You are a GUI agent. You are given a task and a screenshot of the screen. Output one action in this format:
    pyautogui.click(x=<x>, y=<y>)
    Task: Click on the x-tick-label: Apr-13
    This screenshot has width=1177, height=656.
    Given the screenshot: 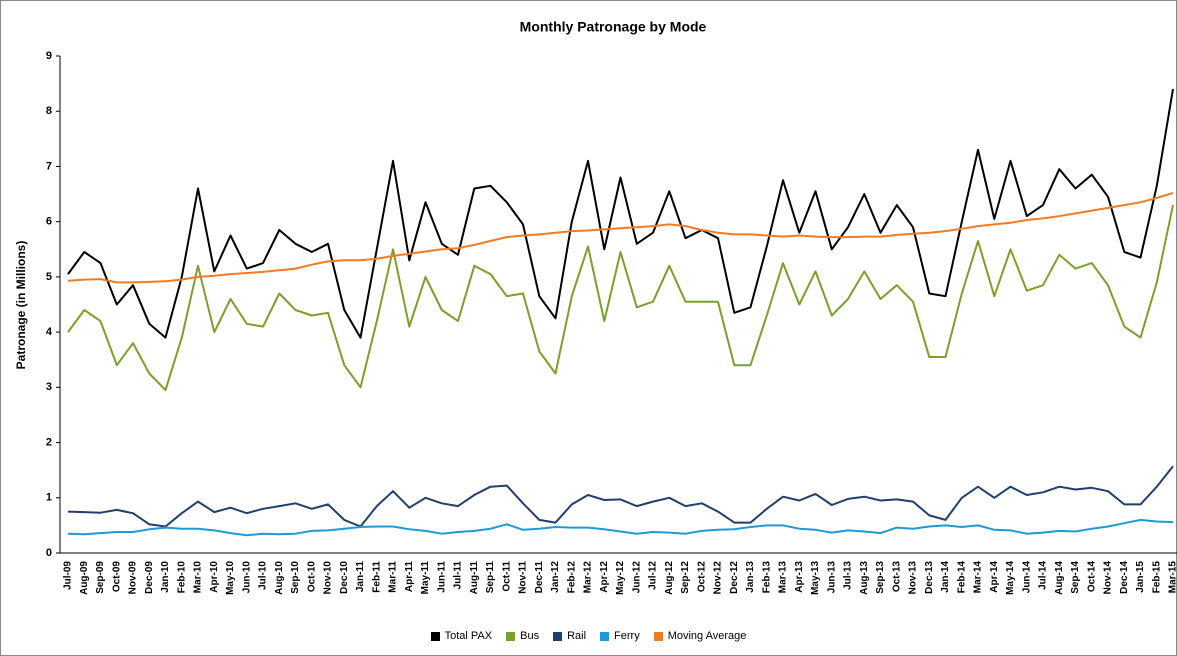 What is the action you would take?
    pyautogui.click(x=799, y=577)
    